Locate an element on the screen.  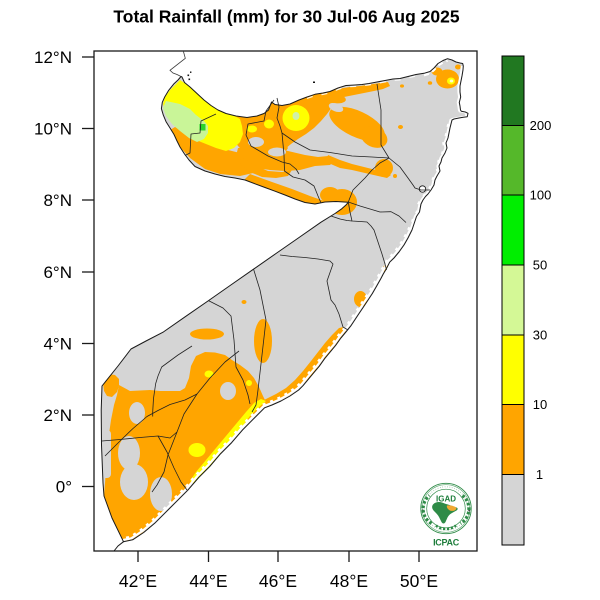
svg-text: 4°N is located at coordinates (57, 344).